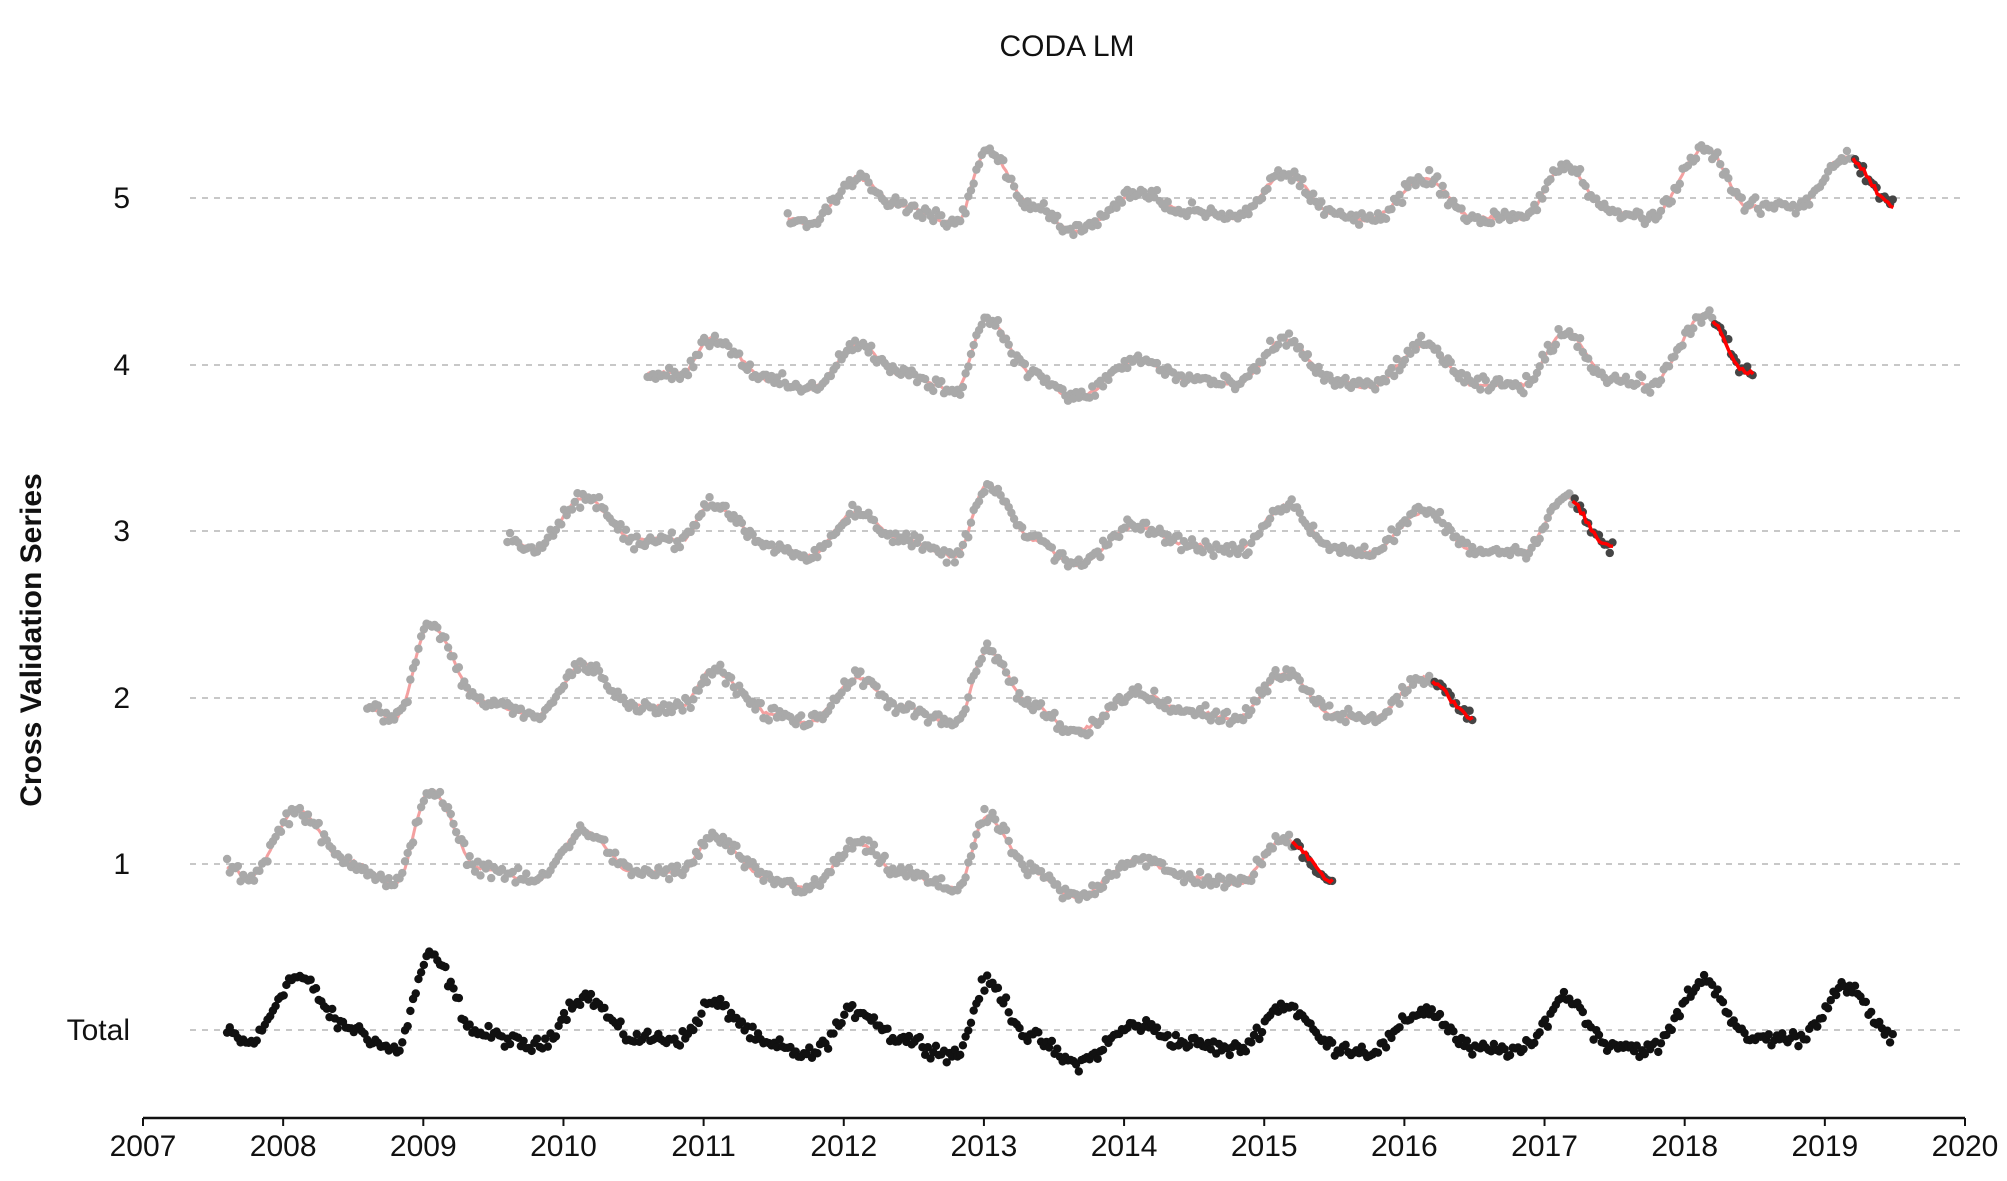 The height and width of the screenshot is (1181, 2007). Describe the element at coordinates (1312, 862) in the screenshot. I see `forecast-line` at that location.